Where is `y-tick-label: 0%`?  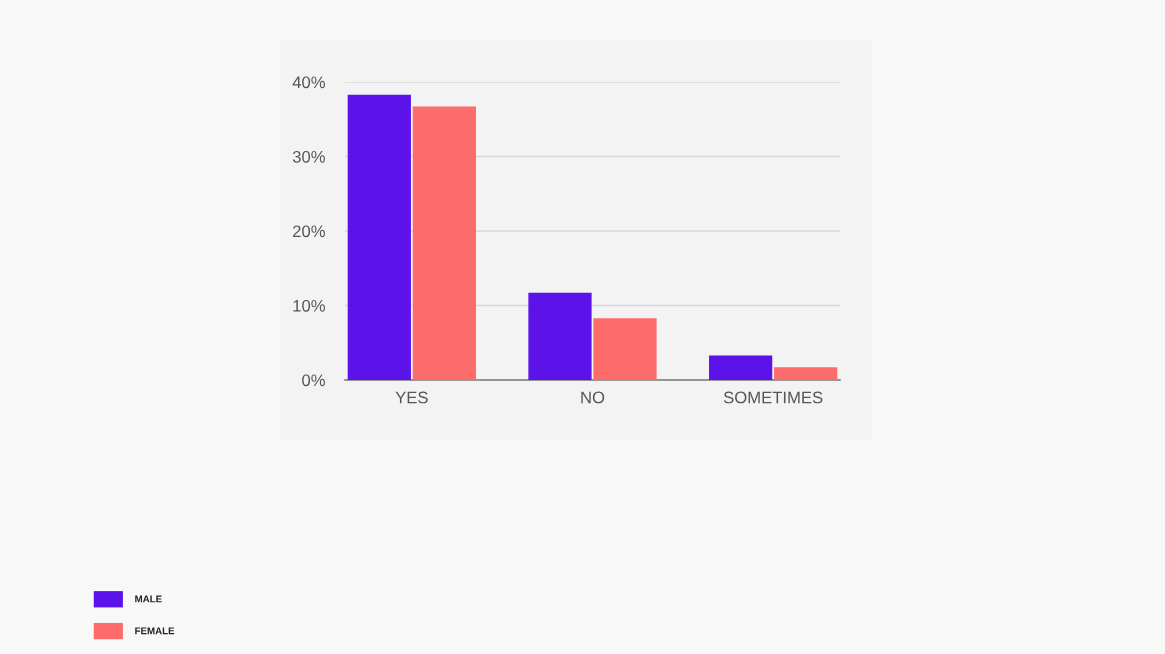 y-tick-label: 0% is located at coordinates (313, 380).